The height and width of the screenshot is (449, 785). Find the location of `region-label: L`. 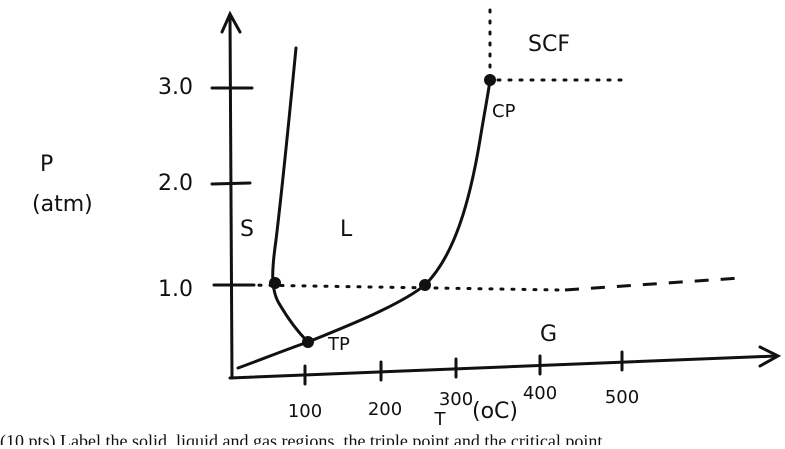

region-label: L is located at coordinates (346, 229).